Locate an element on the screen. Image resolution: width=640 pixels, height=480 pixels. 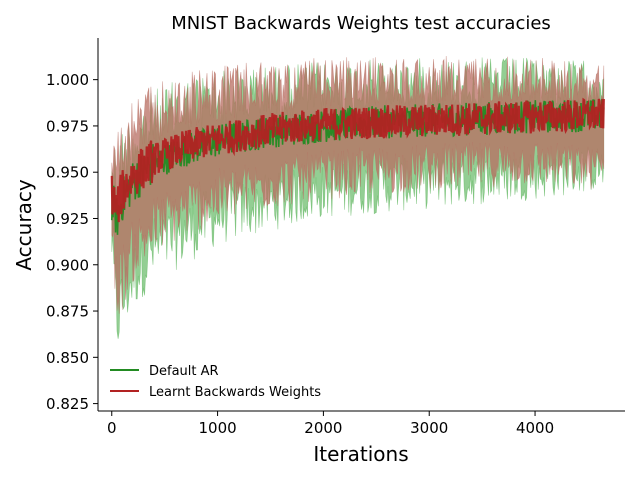
x-axis-label: Iterations is located at coordinates (360, 454).